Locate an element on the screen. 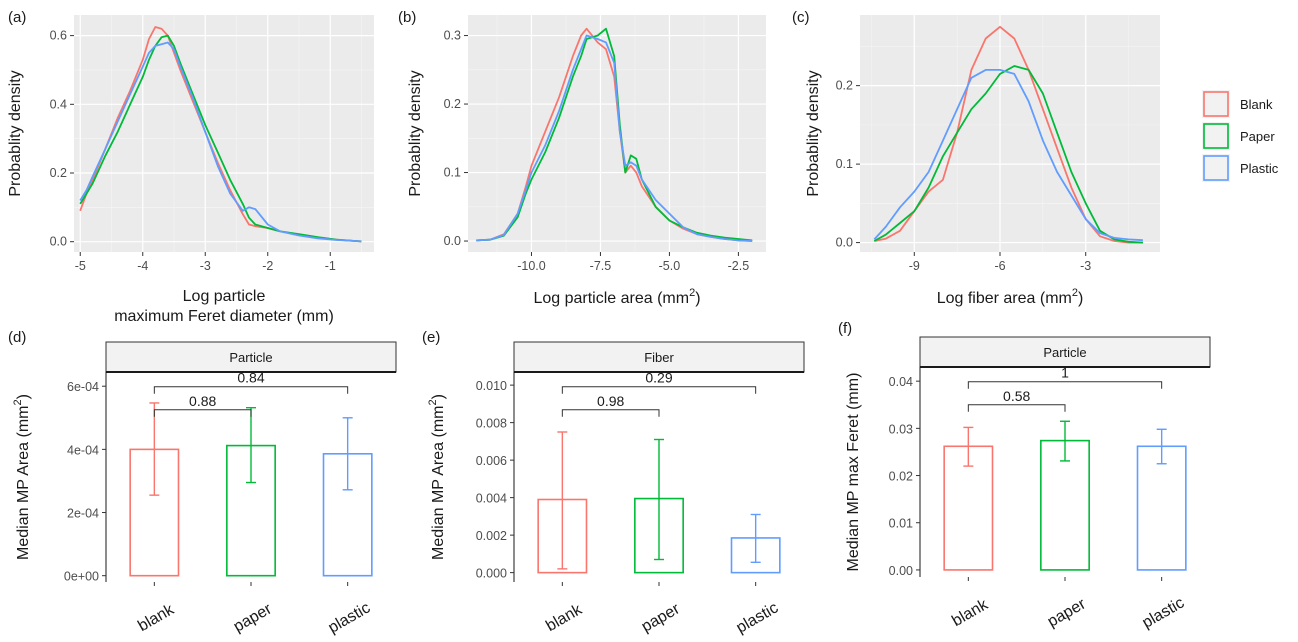 The width and height of the screenshot is (1298, 642). x-axis-label-line1: Log particle is located at coordinates (224, 296).